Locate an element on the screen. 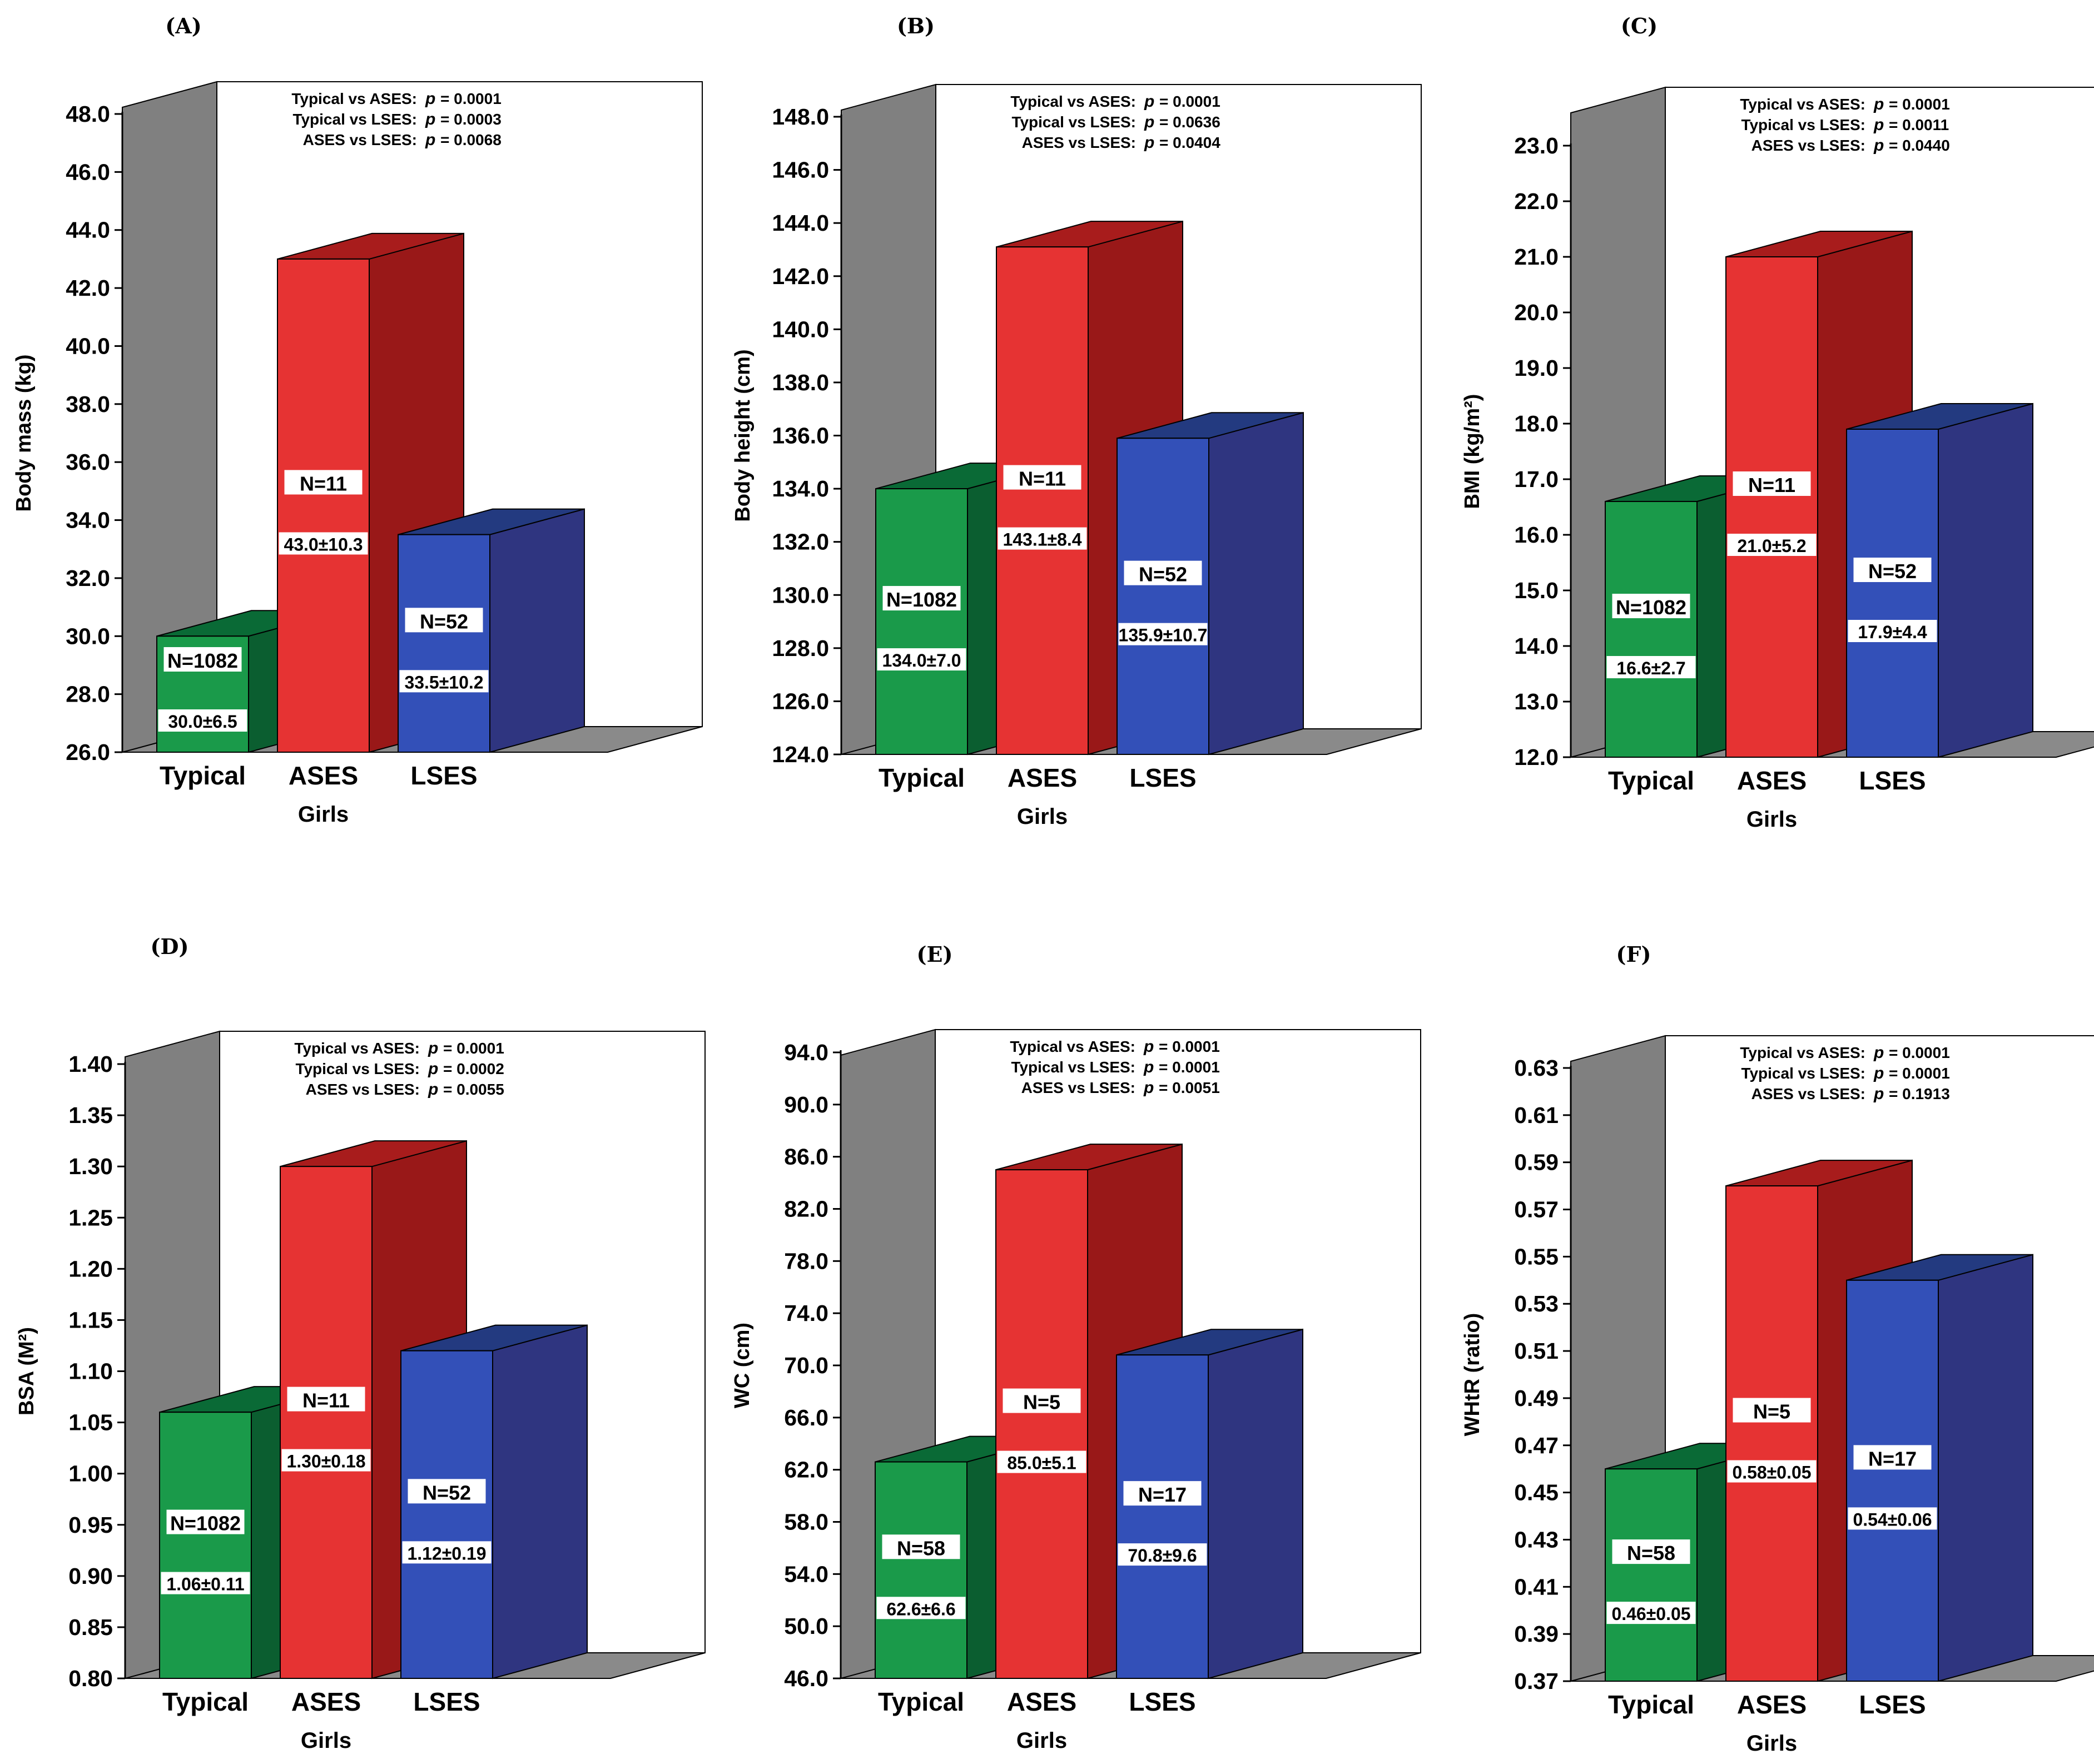 The image size is (2094, 1764). p-value: = 0.0002 is located at coordinates (473, 1068).